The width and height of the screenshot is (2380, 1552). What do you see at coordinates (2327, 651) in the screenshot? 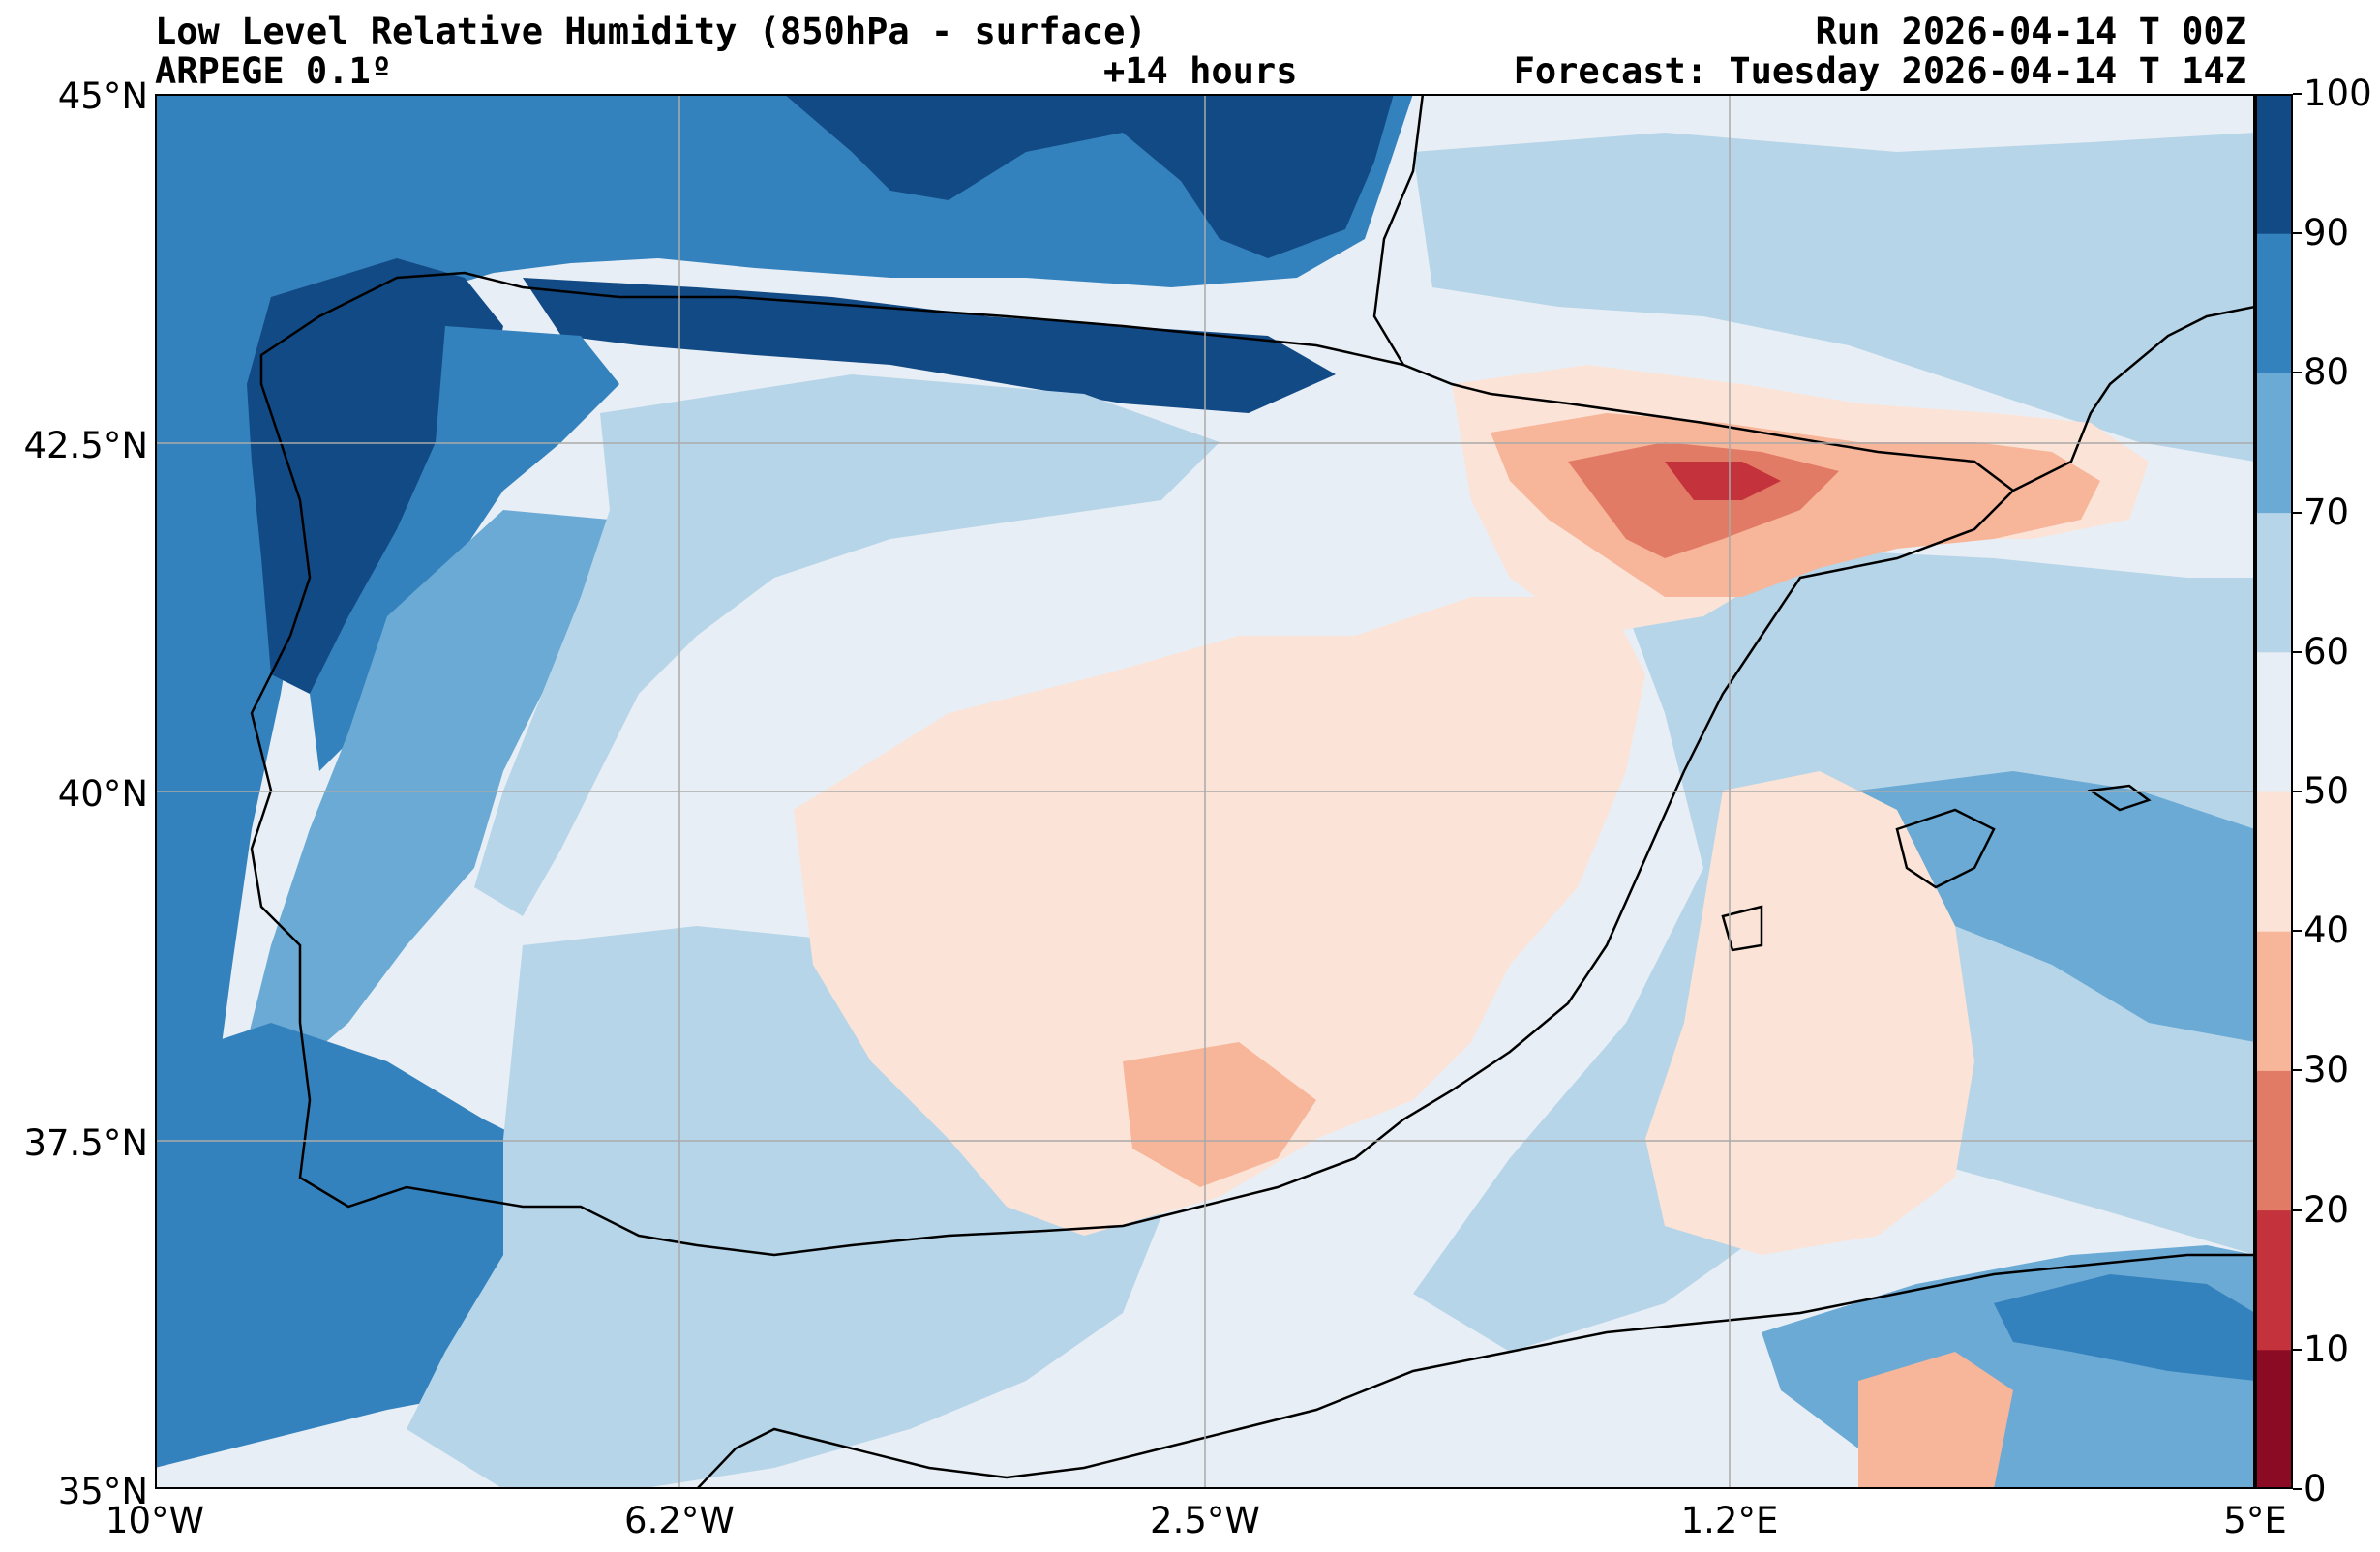
I see `colorbar-tick-label: 60` at bounding box center [2327, 651].